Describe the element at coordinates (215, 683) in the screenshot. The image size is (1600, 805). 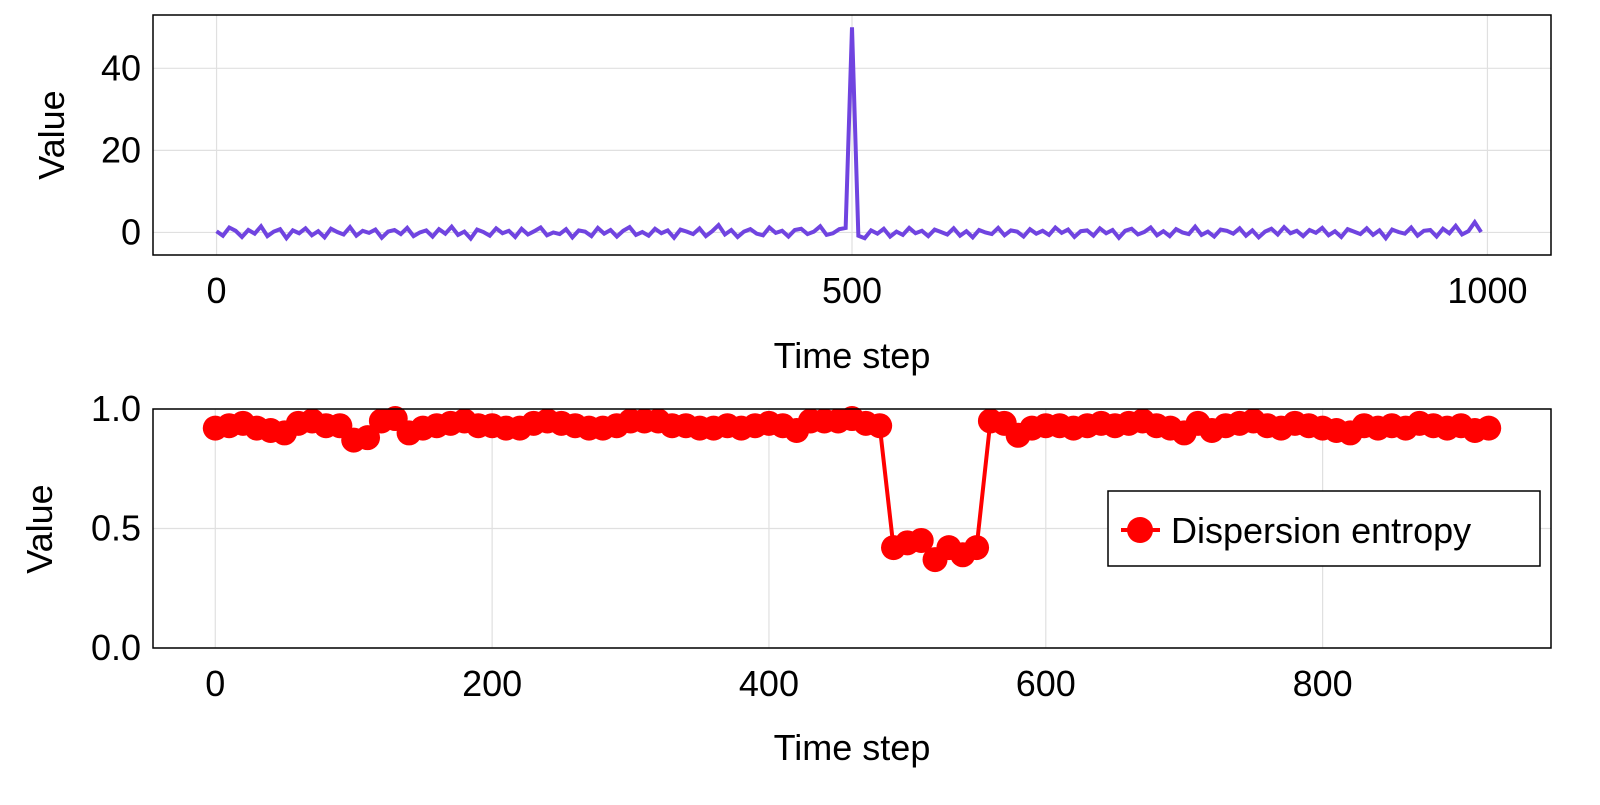
I see `bottom-x-tick-label: 0` at that location.